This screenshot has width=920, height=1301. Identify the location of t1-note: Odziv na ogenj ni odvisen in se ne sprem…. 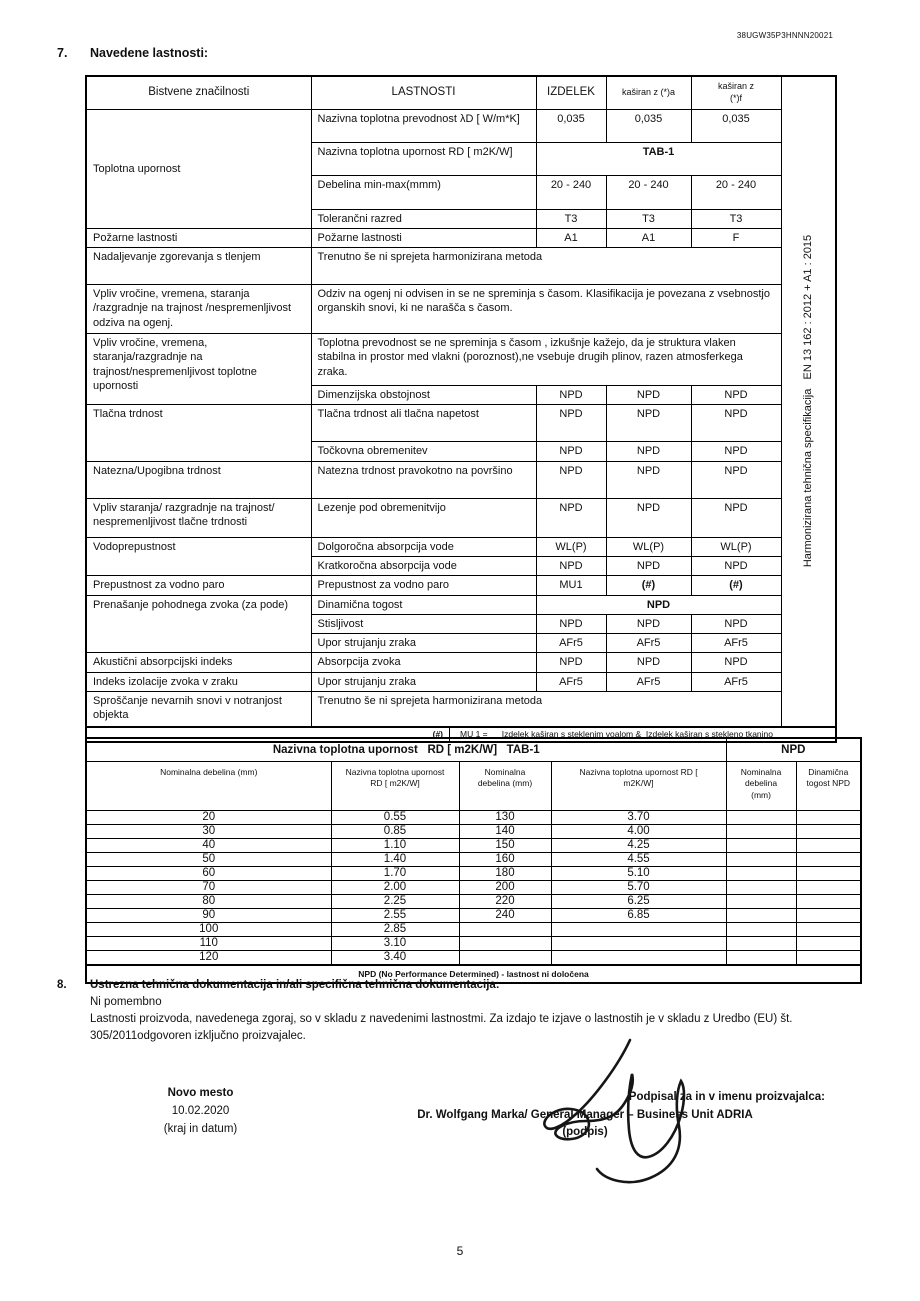
(546, 309).